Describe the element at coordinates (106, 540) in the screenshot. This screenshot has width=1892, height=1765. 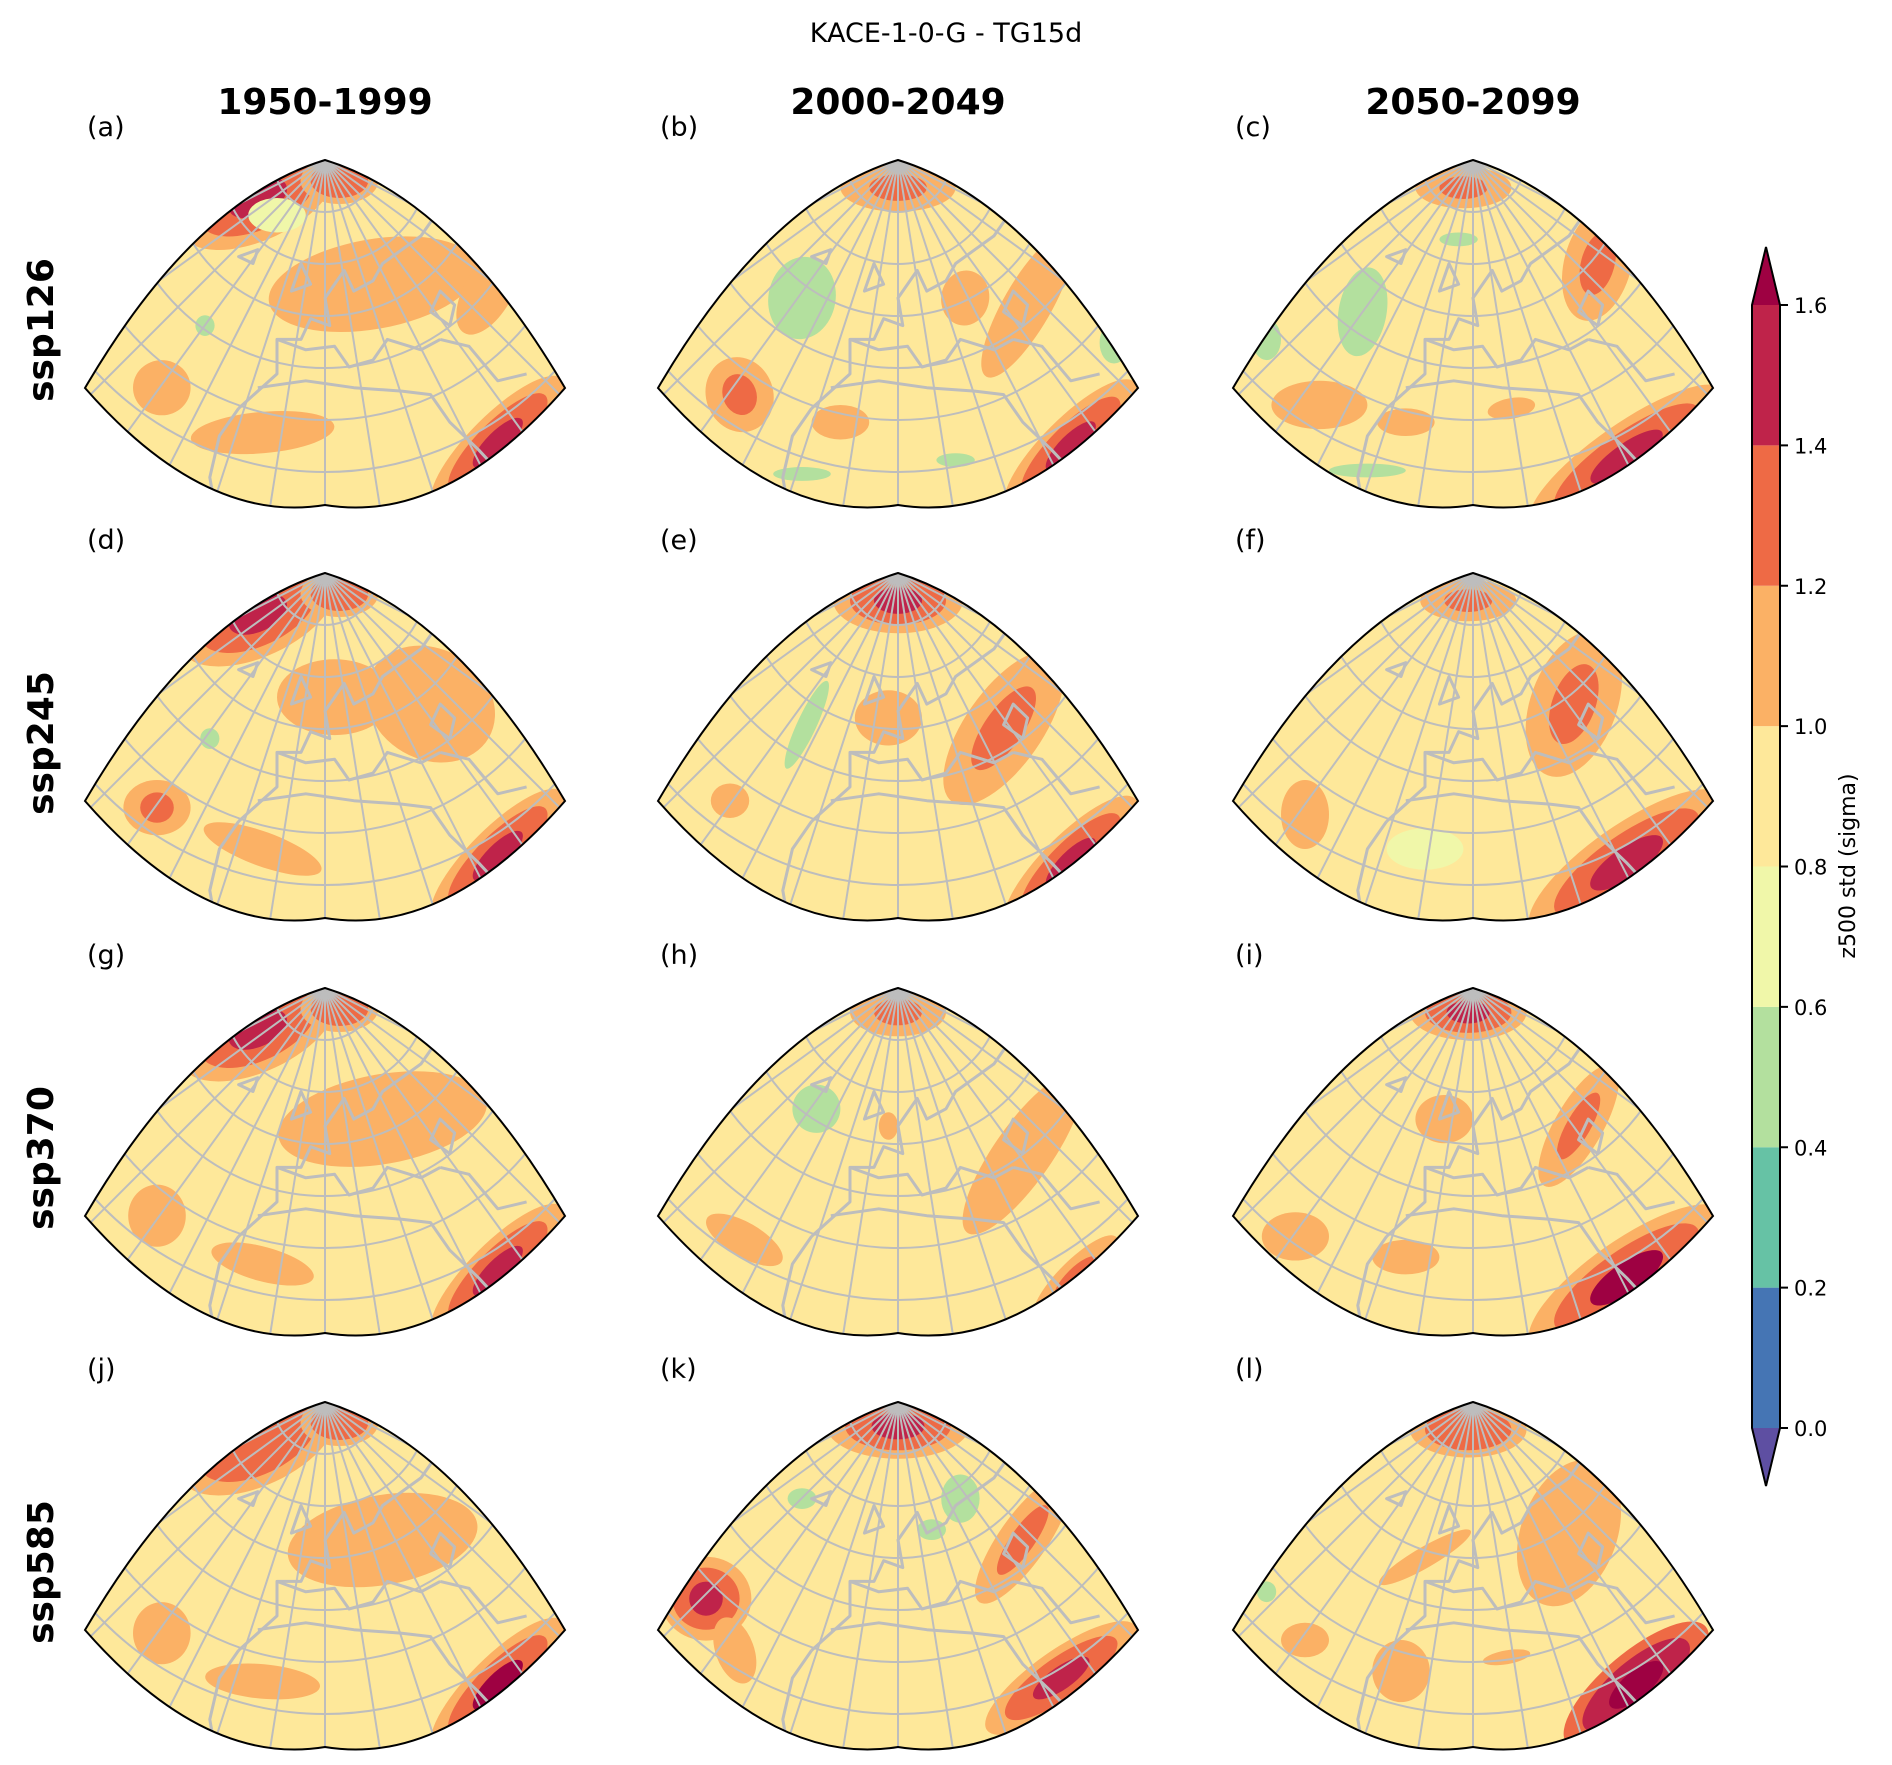
I see `panel-label: (d)` at that location.